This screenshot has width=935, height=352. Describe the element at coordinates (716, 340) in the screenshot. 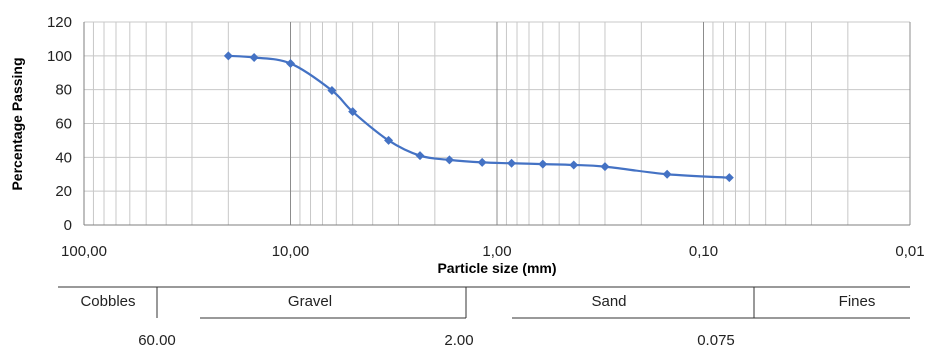

I see `boundary-label-sand-fines: 0.075` at that location.